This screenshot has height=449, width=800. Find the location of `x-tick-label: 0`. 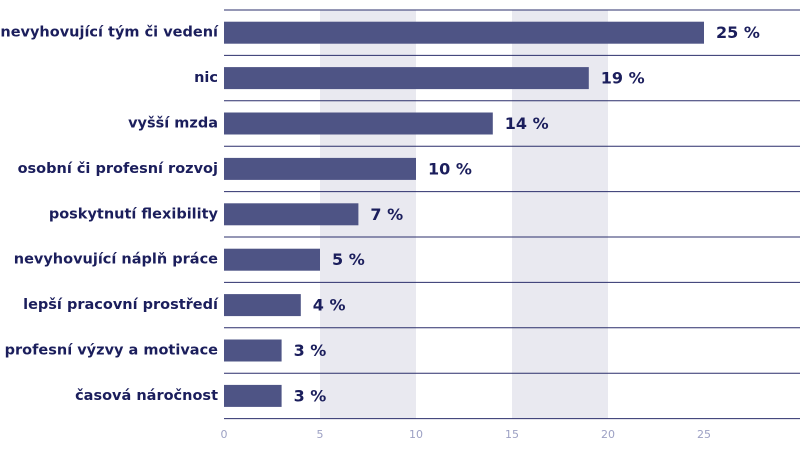

x-tick-label: 0 is located at coordinates (224, 434).